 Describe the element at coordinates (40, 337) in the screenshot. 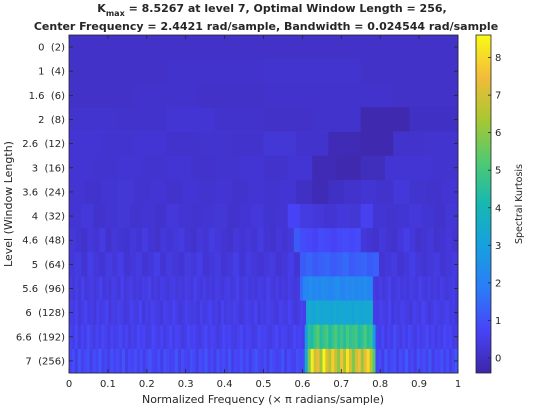

I see `y-tick-label: 6.6 (192)` at that location.